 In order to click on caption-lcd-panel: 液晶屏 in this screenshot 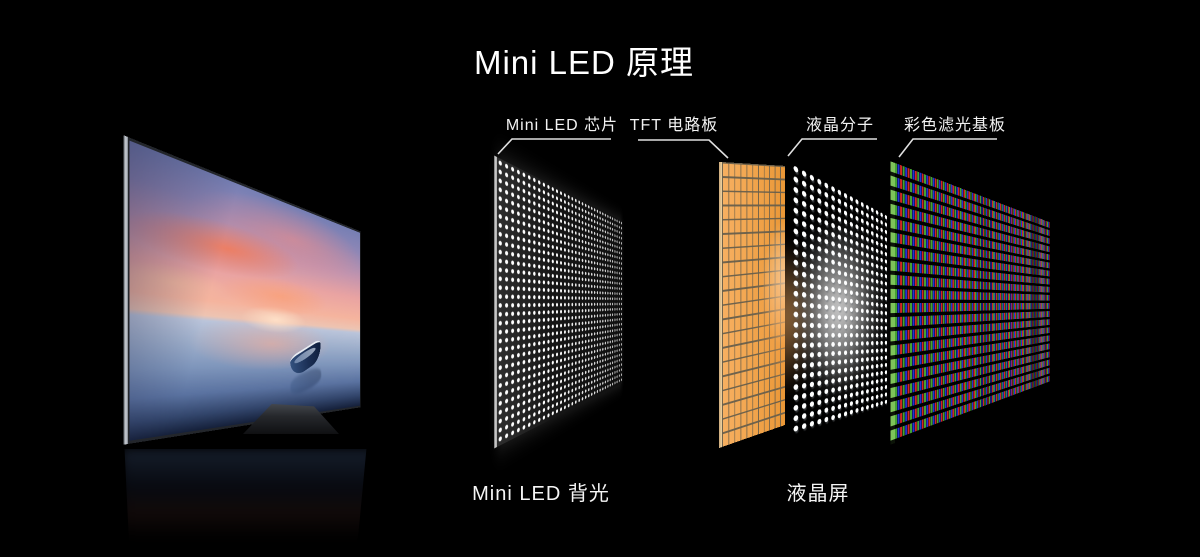, I will do `click(818, 494)`.